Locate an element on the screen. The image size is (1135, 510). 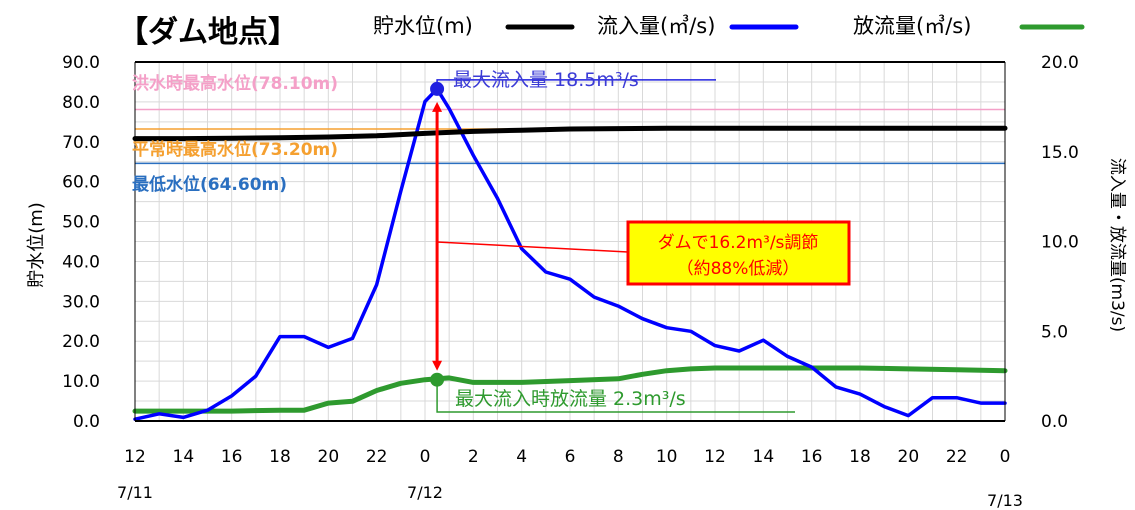
y-tick-label-right: 20.0 is located at coordinates (1060, 63).